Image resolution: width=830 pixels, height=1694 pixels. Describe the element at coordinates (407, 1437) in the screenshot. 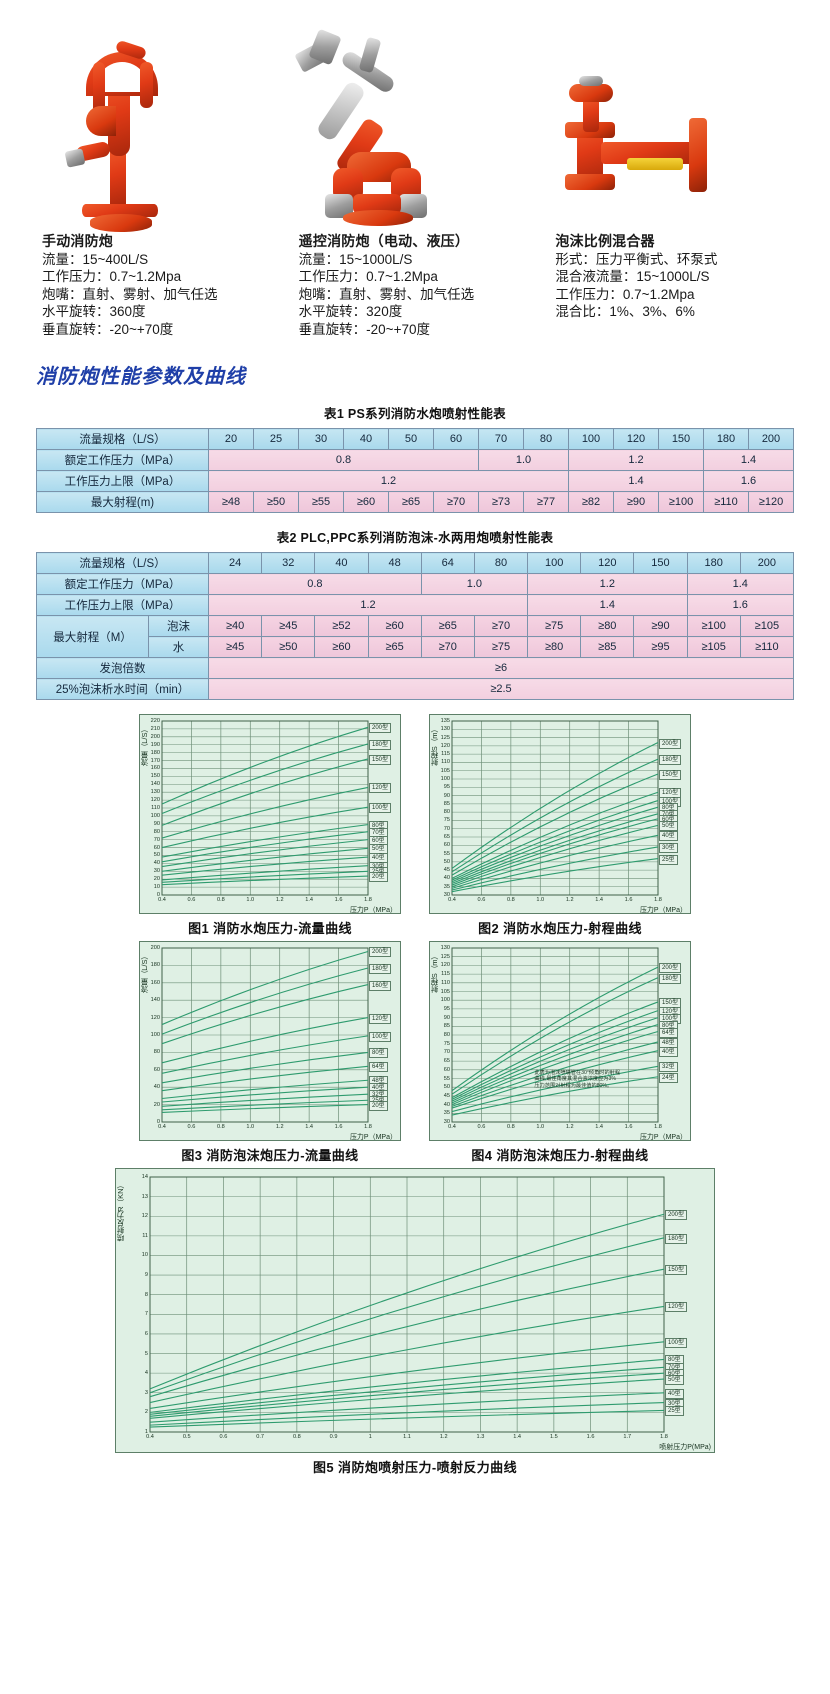

I see `x-tick-label: 1.1` at that location.